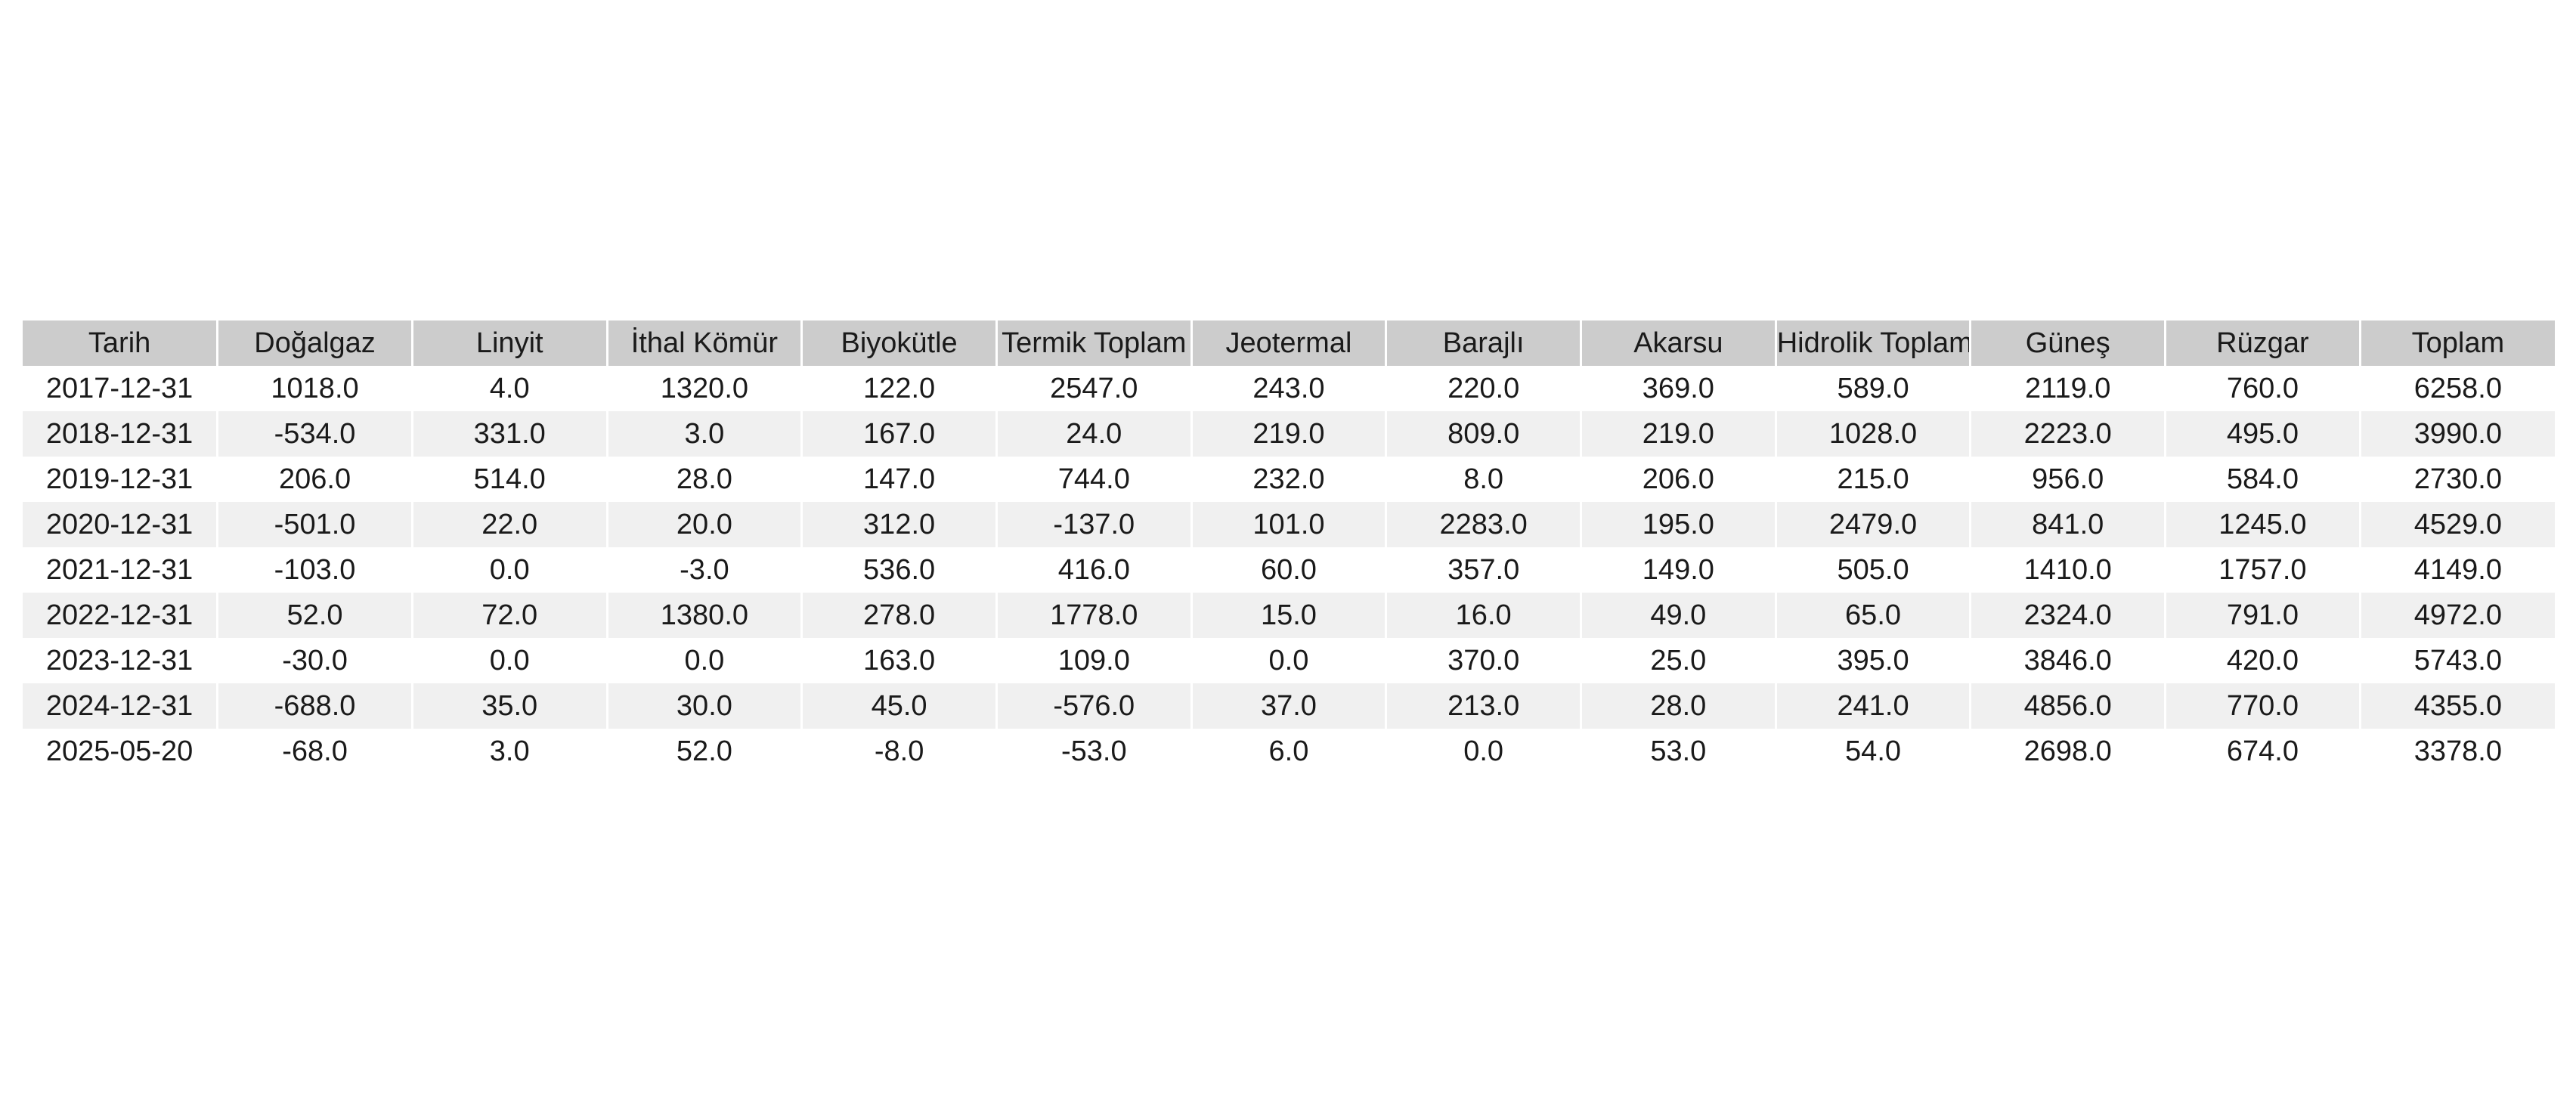 The height and width of the screenshot is (1093, 2576). Describe the element at coordinates (1484, 660) in the screenshot. I see `table-cell: 370.0` at that location.